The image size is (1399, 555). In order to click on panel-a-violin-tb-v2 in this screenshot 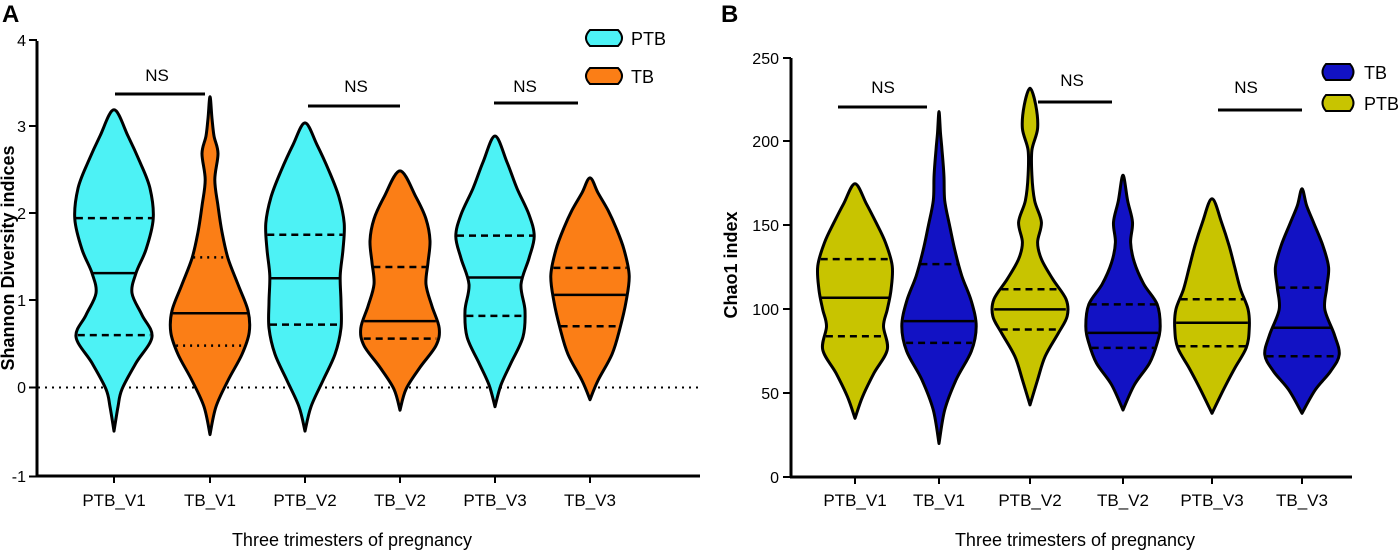, I will do `click(400, 290)`.